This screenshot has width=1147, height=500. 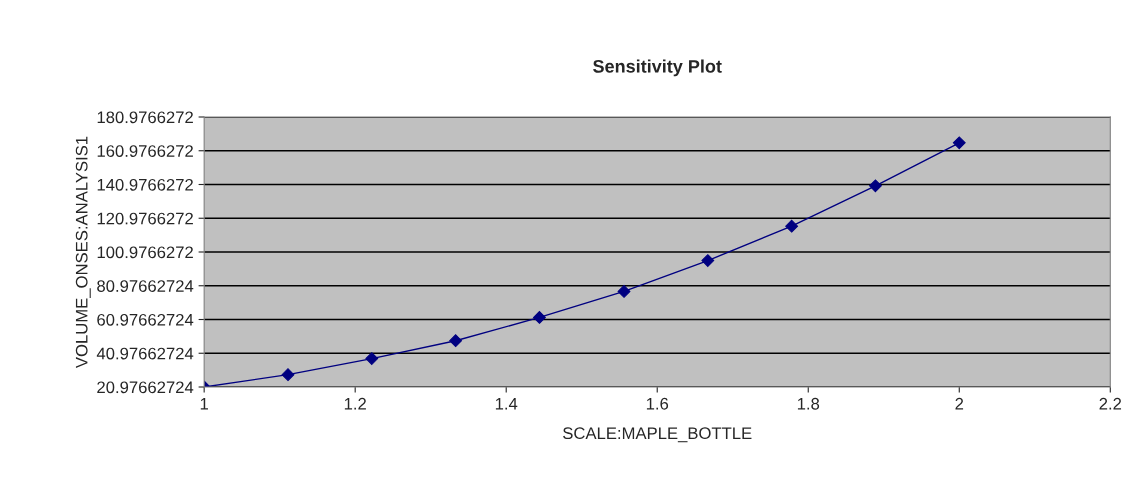 I want to click on x-tick-label: 1.8, so click(x=808, y=403).